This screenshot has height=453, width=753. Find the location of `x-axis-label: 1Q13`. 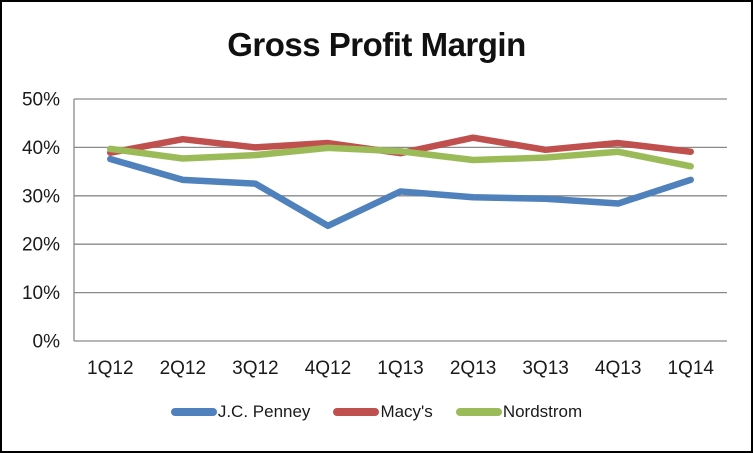

x-axis-label: 1Q13 is located at coordinates (400, 368).